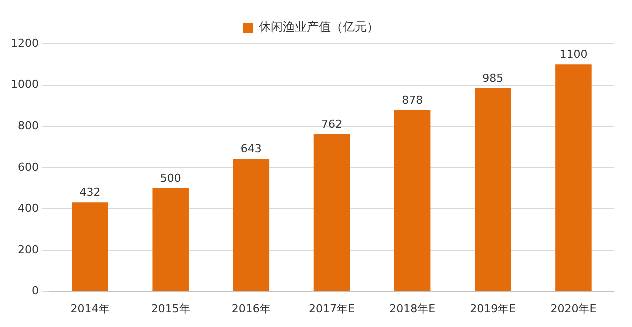  What do you see at coordinates (319, 27) in the screenshot?
I see `legend-label: 休闲渔业产值（亿元）` at bounding box center [319, 27].